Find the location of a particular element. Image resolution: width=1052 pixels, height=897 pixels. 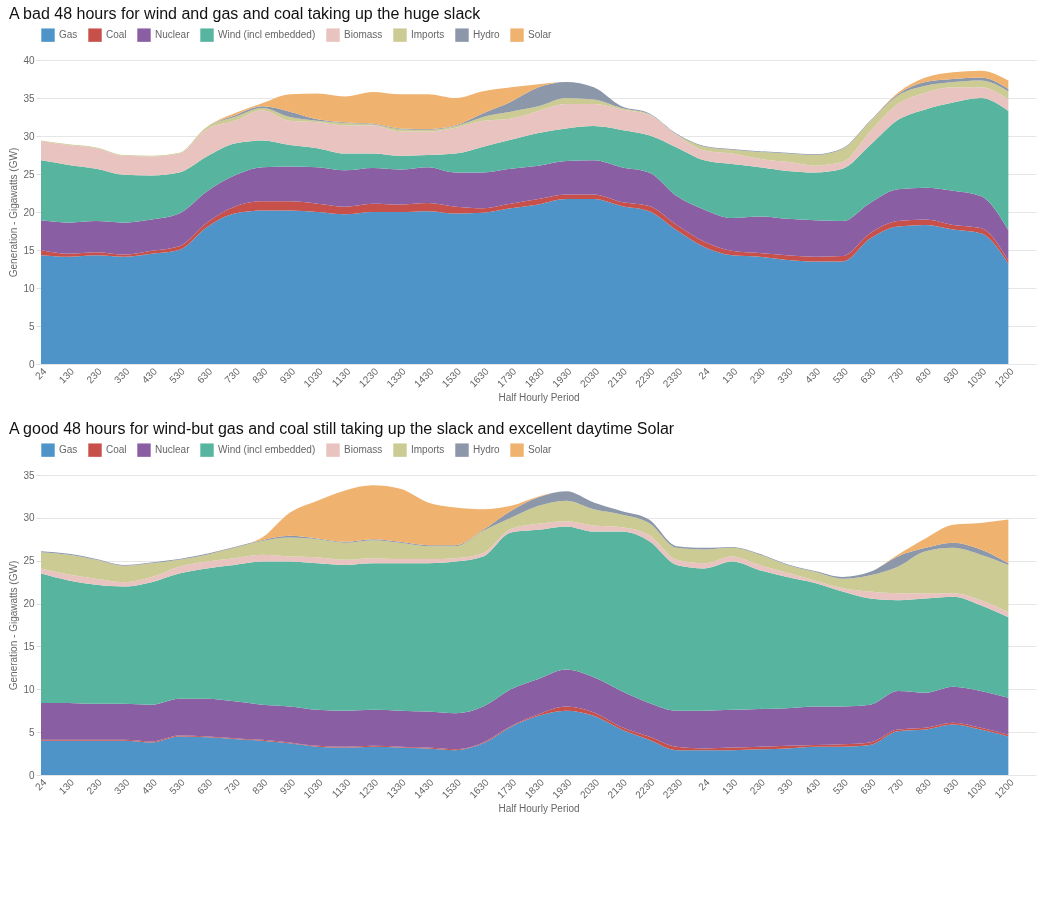

chart-title: A good 48 hours for wind-but gas and coal still taking up the slack and excellent daytime Solar is located at coordinates (341, 428).